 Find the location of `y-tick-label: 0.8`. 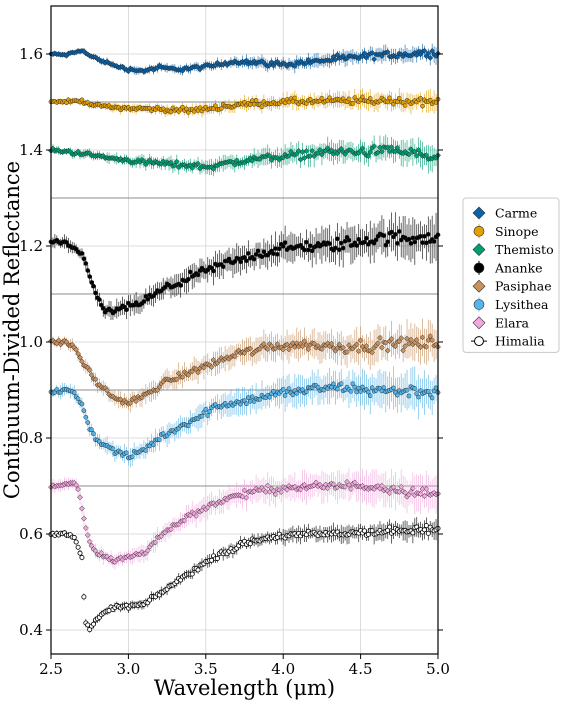

y-tick-label: 0.8 is located at coordinates (31, 438).